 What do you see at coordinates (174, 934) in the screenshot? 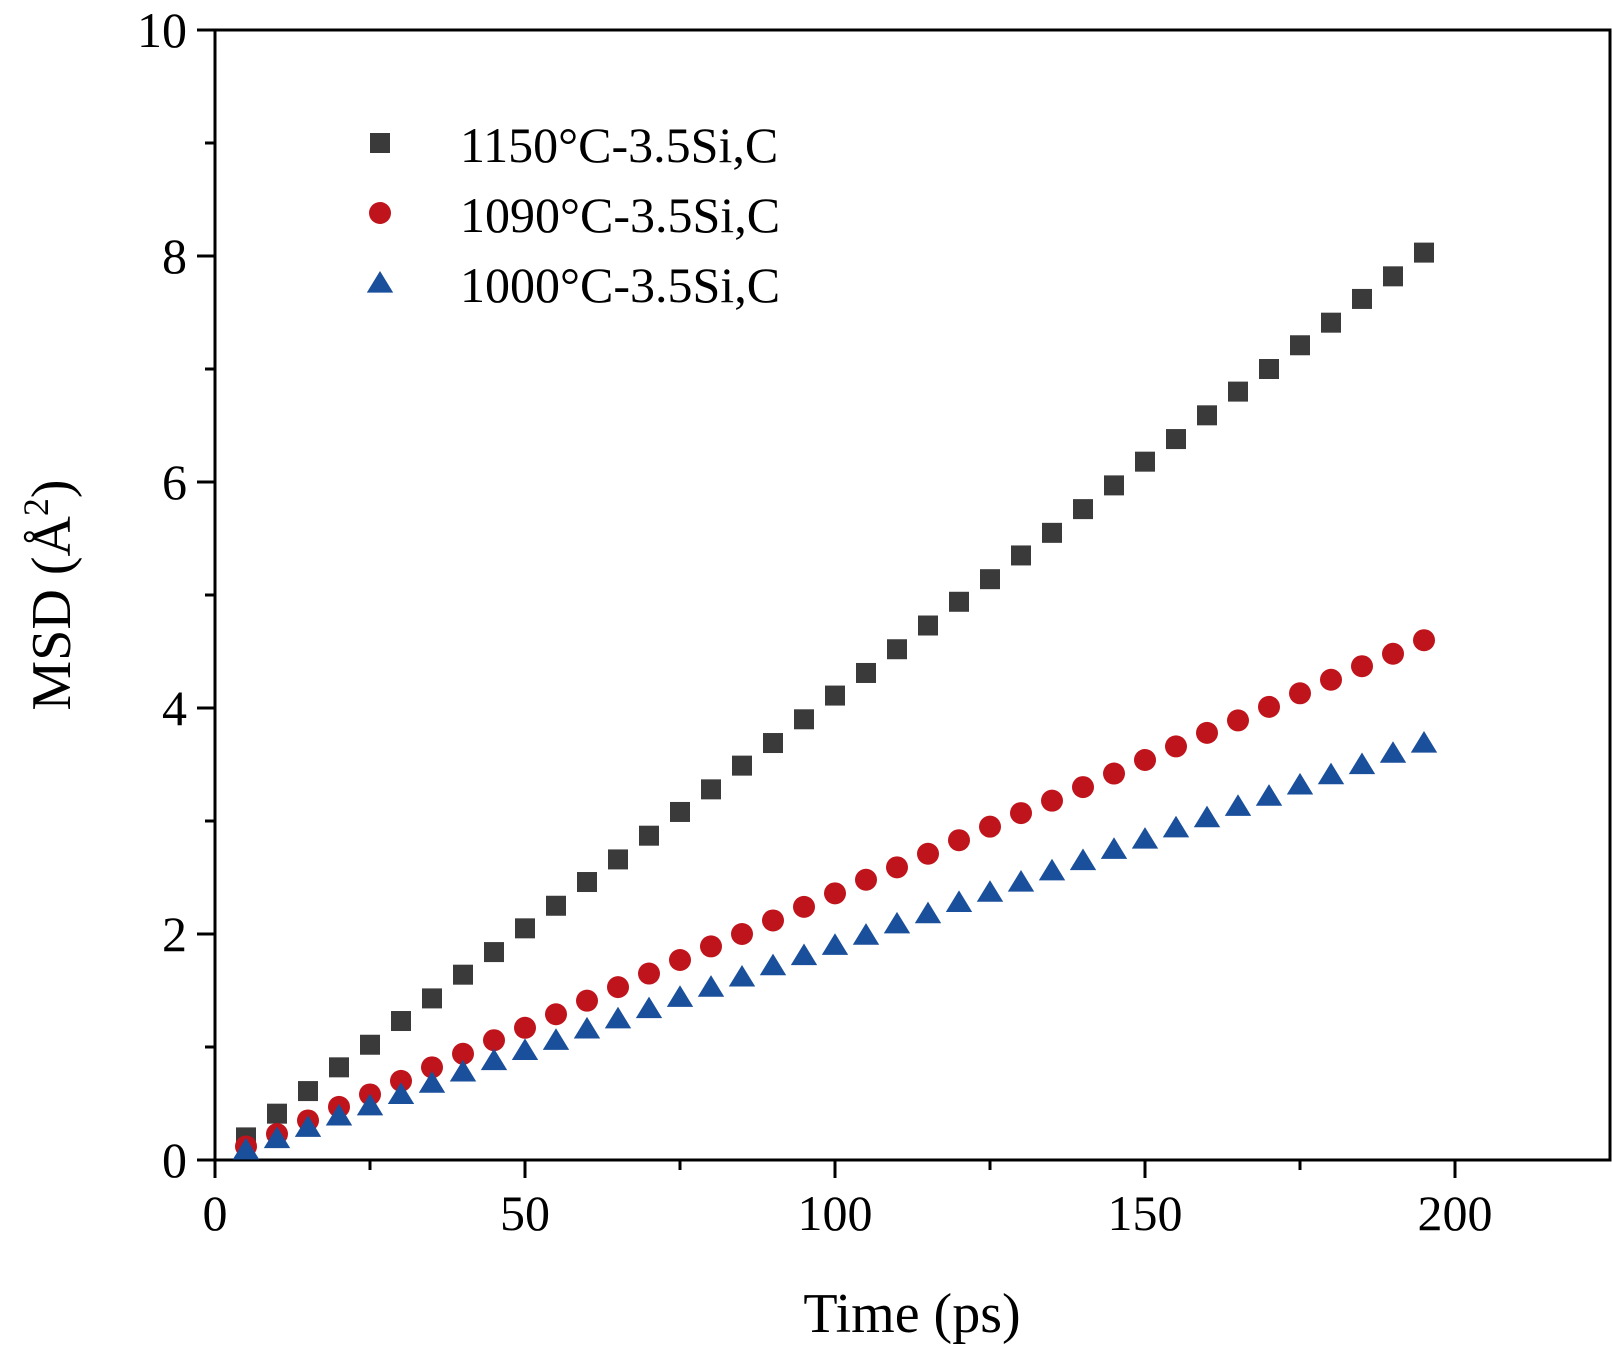
I see `y-tick-label: 2` at bounding box center [174, 934].